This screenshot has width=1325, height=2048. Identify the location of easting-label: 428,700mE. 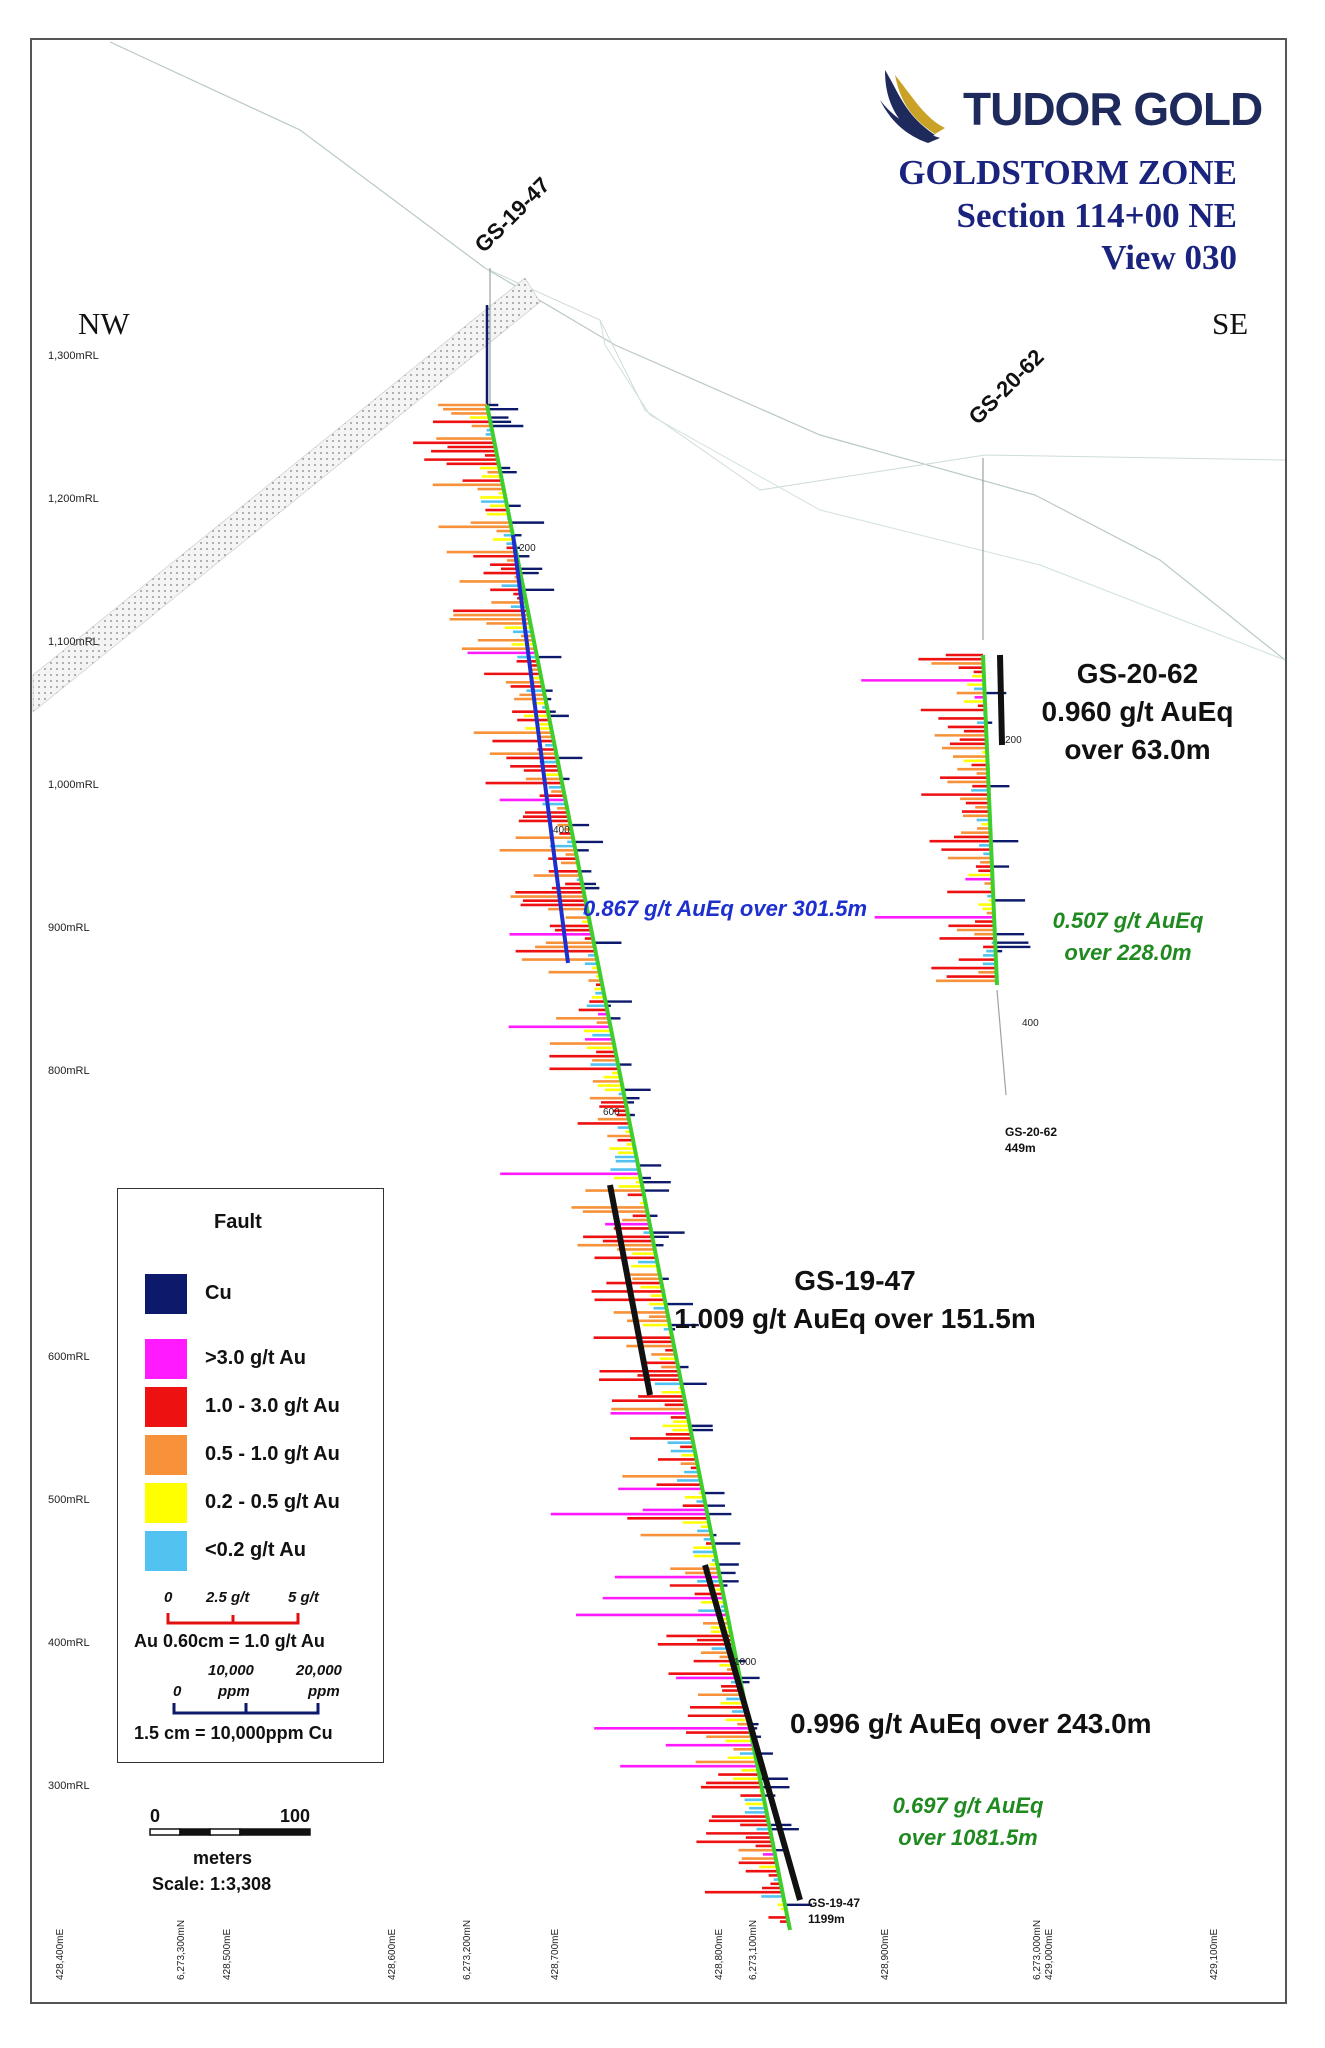
(555, 1954).